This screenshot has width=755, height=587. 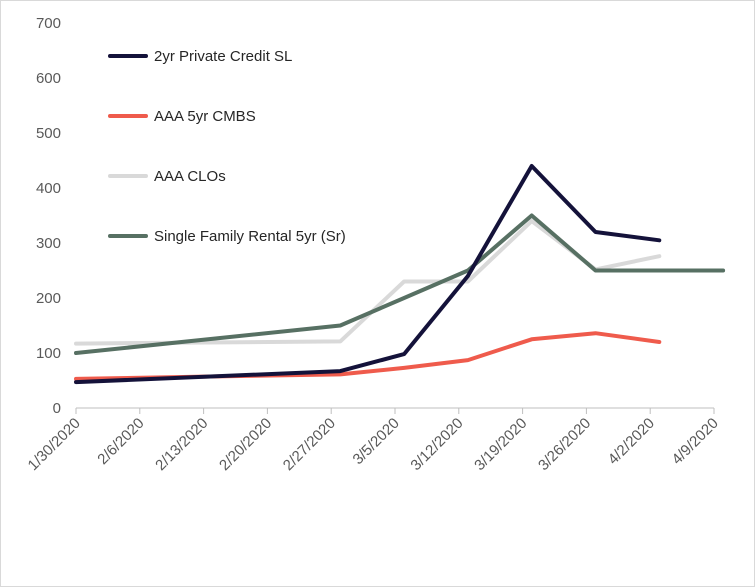 I want to click on y-tick-label: 700, so click(x=48, y=23).